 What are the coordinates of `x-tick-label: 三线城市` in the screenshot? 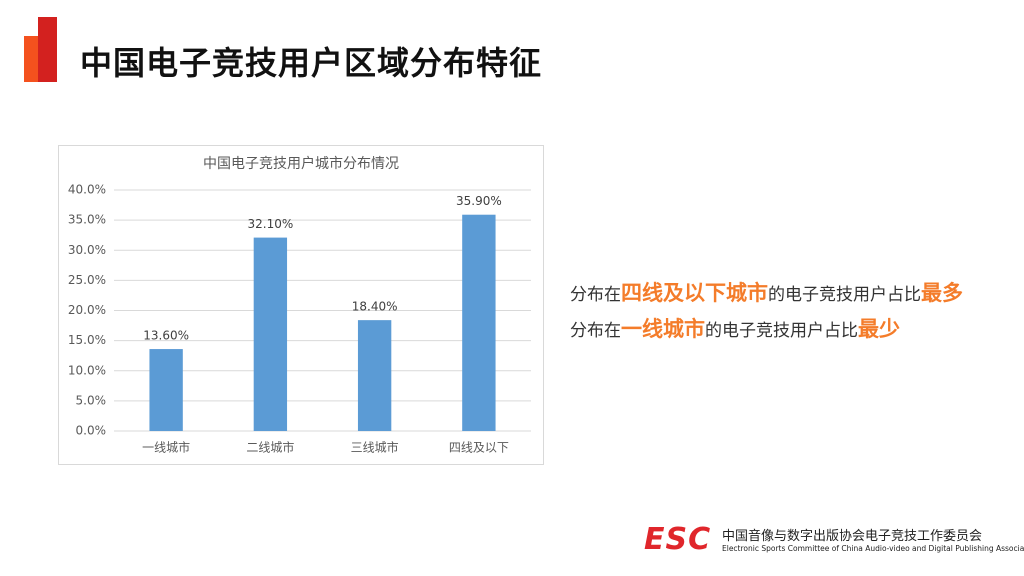 It's located at (375, 447).